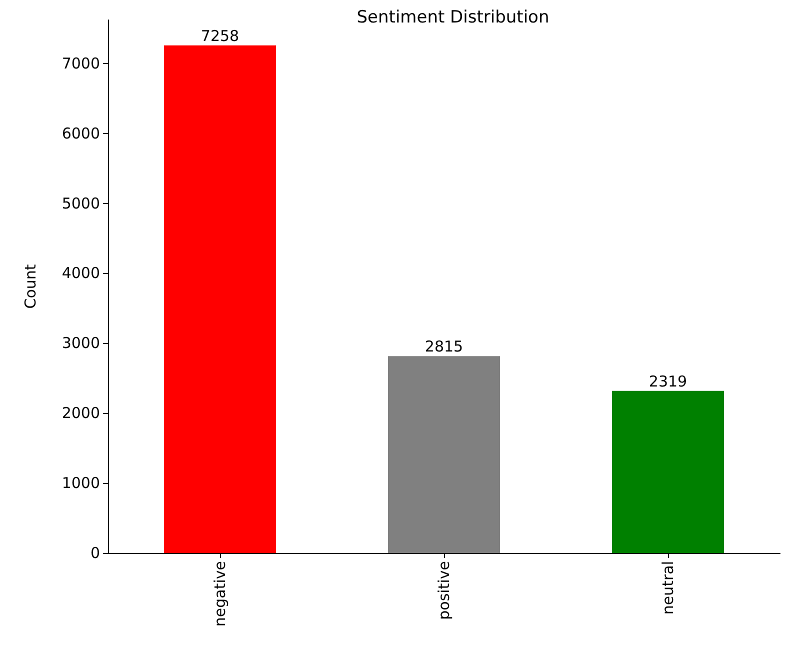  I want to click on y-tick-label: 3000, so click(81, 343).